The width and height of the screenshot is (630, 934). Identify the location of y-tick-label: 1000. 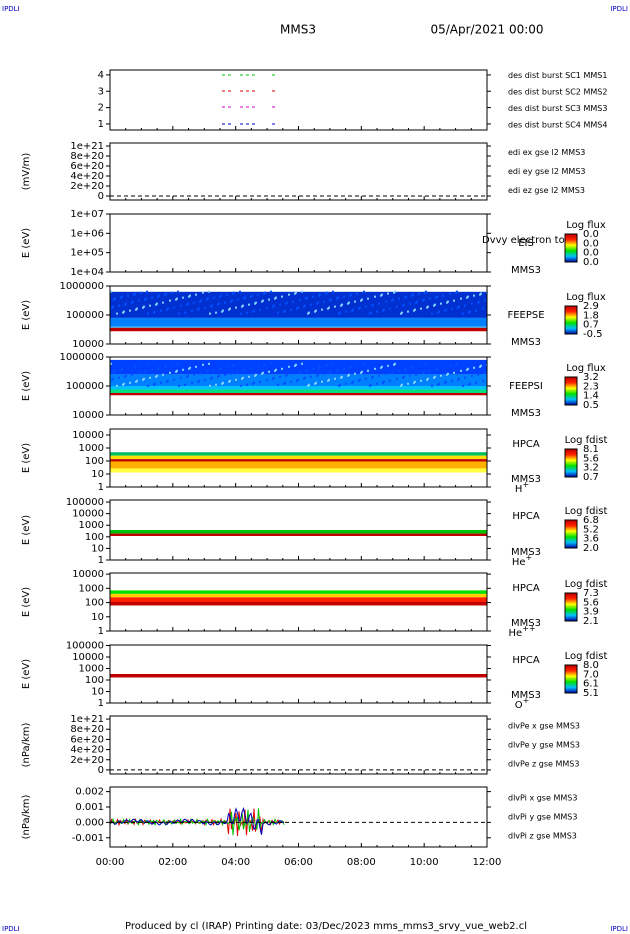
(91, 525).